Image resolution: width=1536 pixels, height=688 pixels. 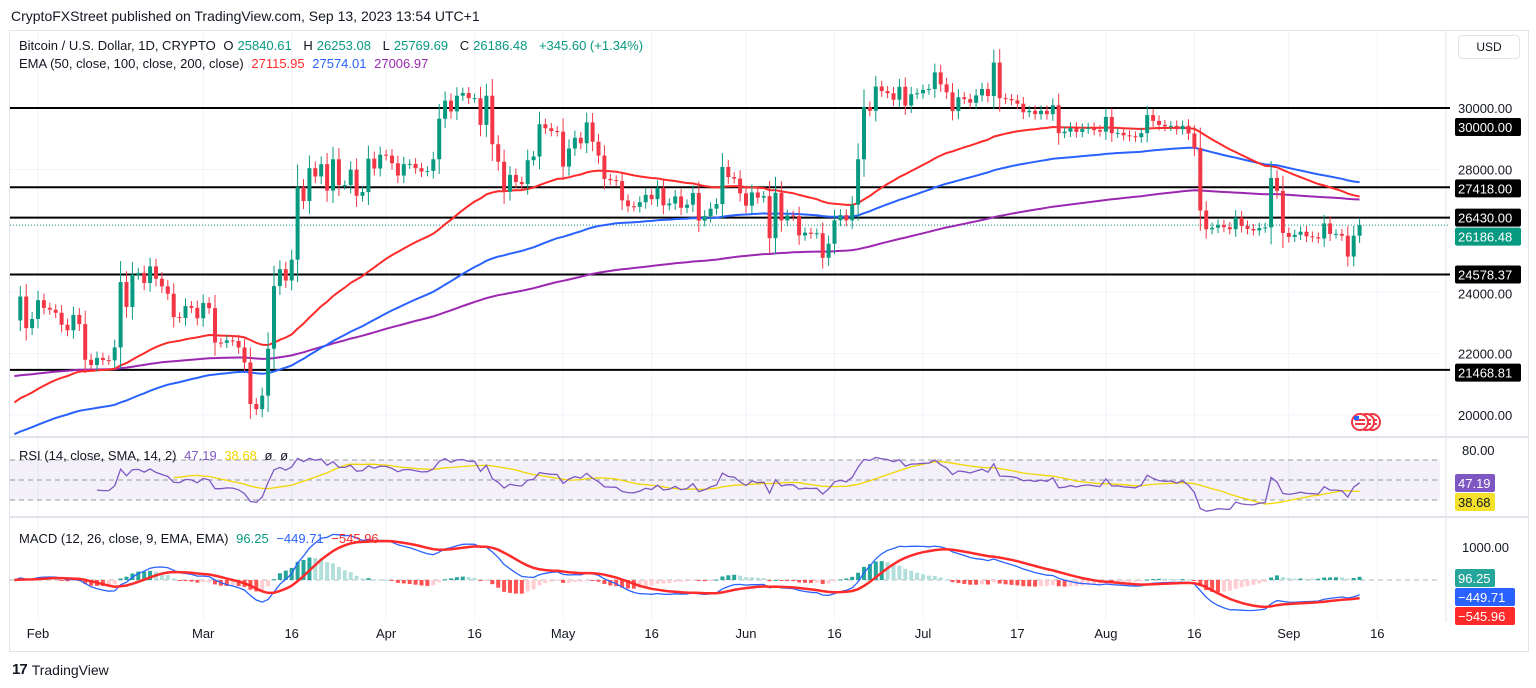 I want to click on currency-button: USD, so click(x=1489, y=47).